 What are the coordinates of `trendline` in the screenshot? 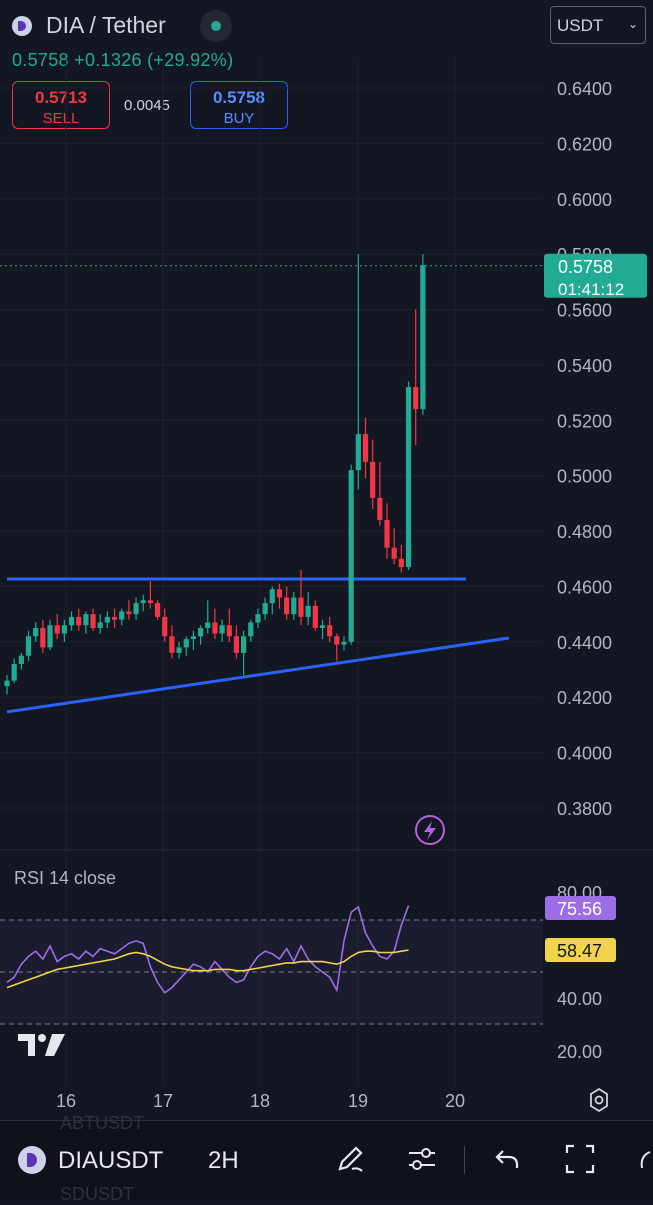 It's located at (258, 675).